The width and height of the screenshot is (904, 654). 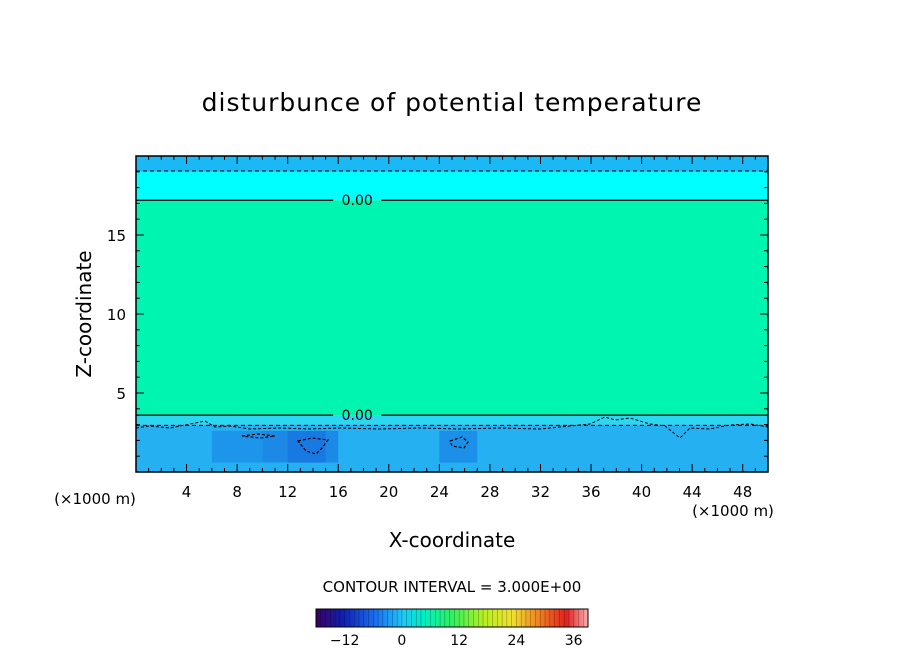 I want to click on x-tick-label-44: 44, so click(x=692, y=492).